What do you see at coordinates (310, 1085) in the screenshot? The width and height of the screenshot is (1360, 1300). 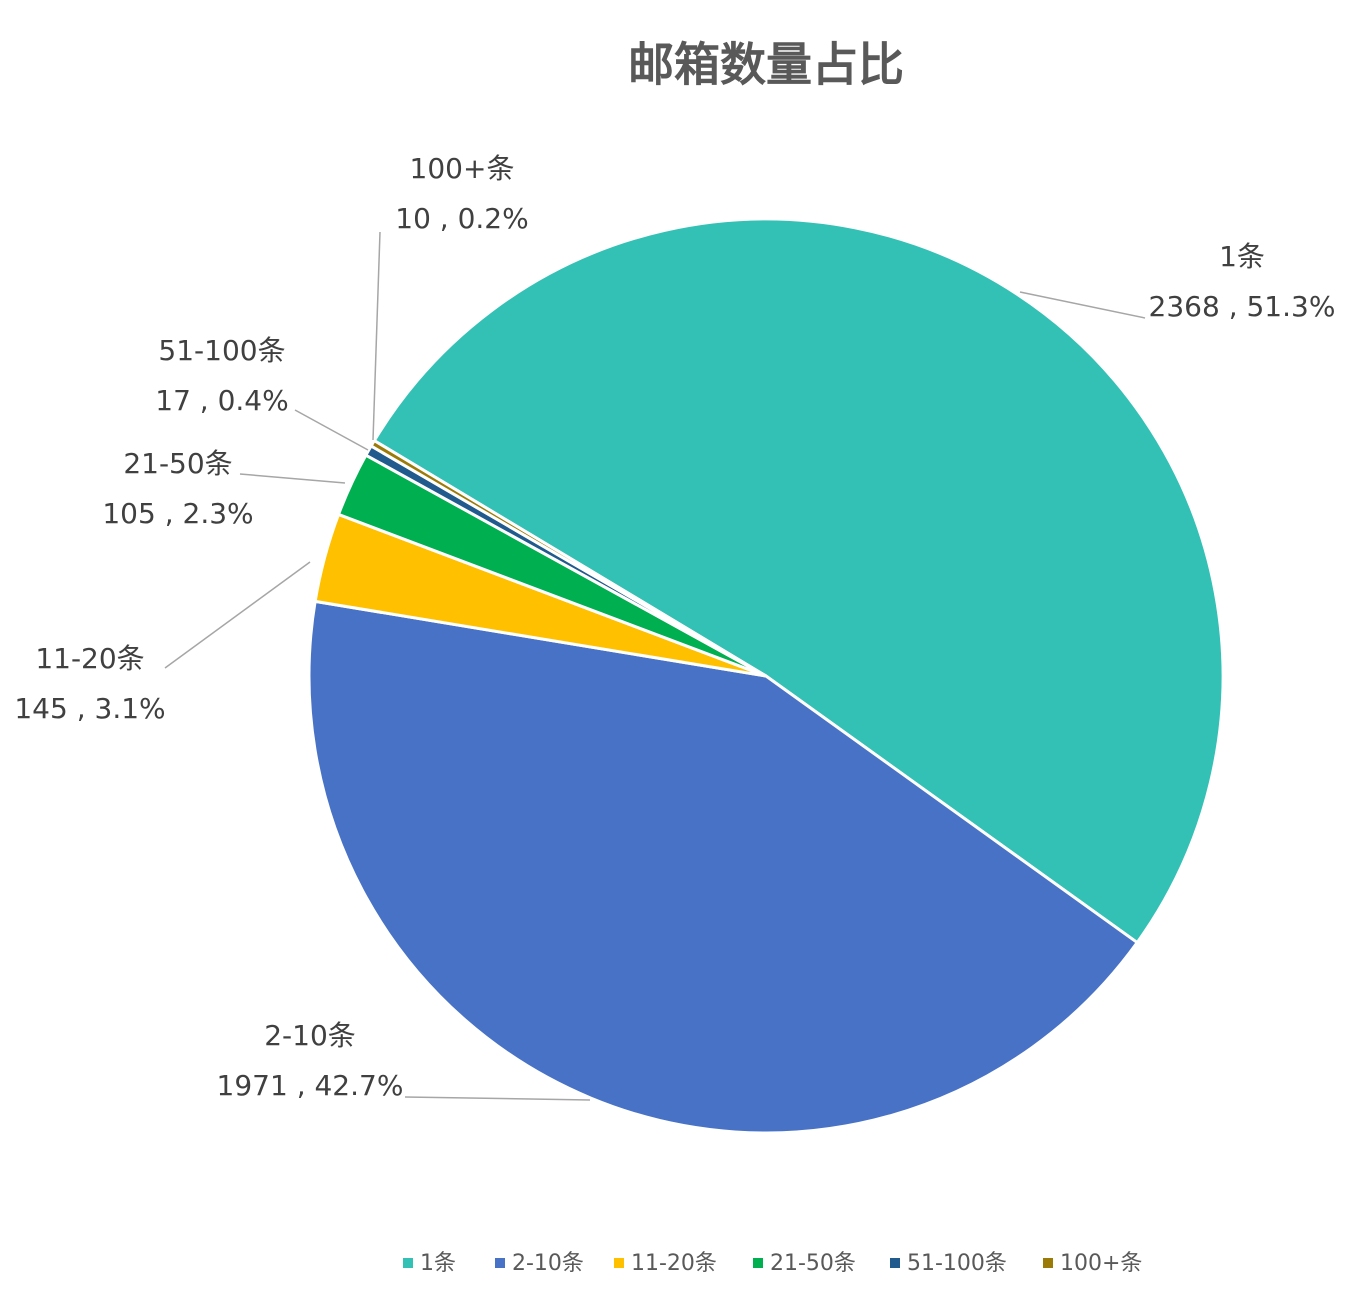 I see `data-label: 1971 , 42.7%` at bounding box center [310, 1085].